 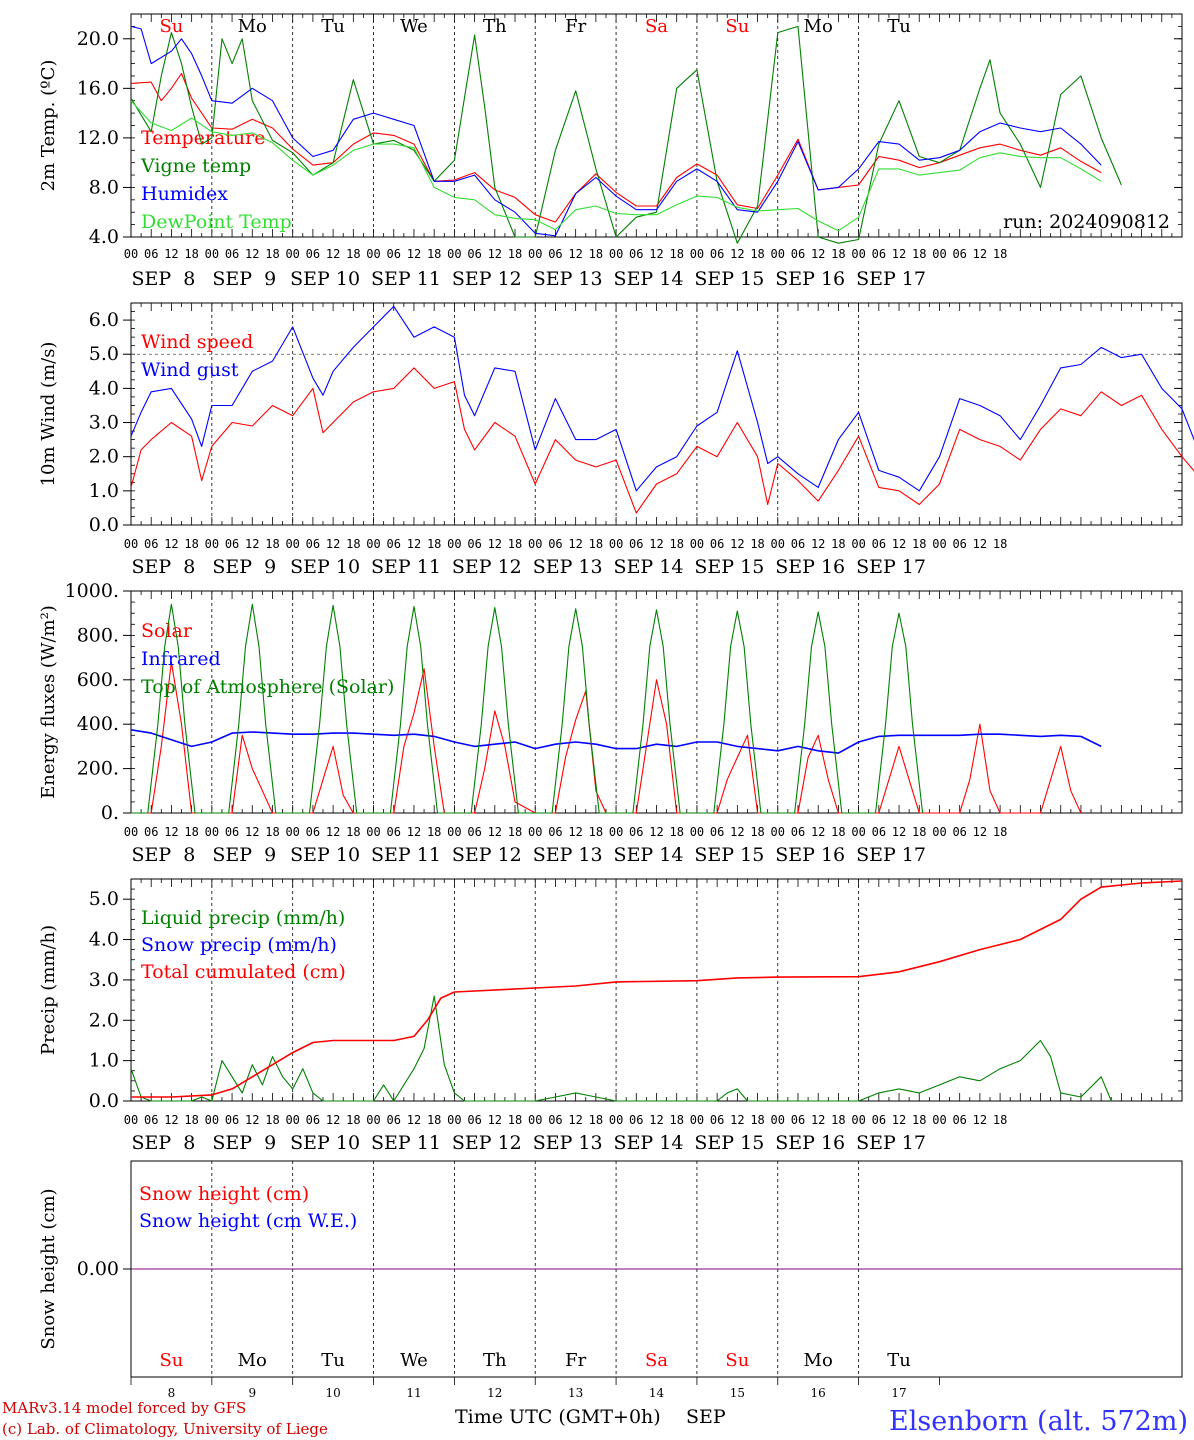 What do you see at coordinates (243, 972) in the screenshot?
I see `legend-entry: Total cumulated (cm)` at bounding box center [243, 972].